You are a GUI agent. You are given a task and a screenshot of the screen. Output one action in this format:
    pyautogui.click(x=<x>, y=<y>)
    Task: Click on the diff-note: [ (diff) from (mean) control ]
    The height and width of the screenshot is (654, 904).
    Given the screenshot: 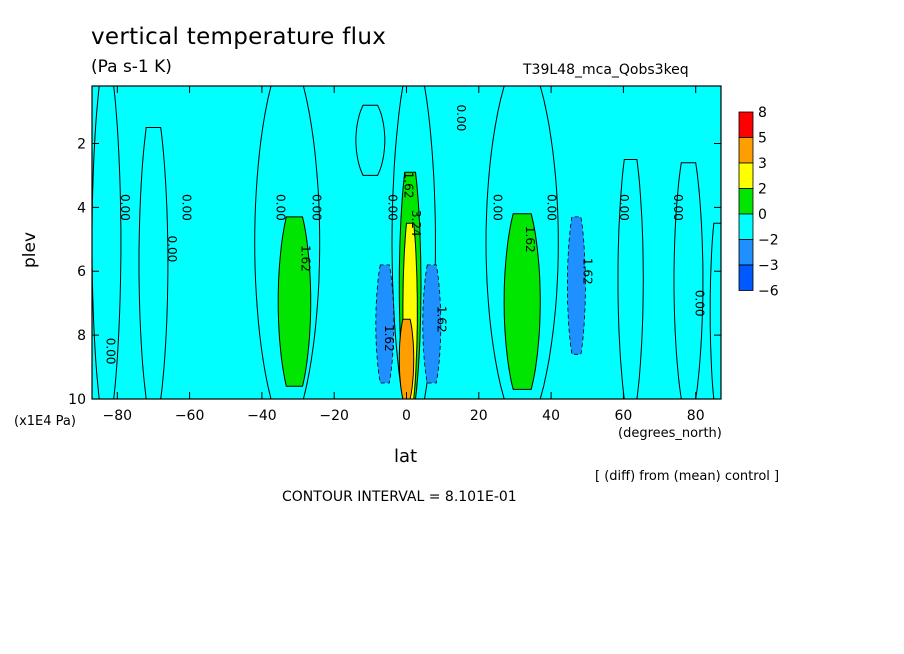 What is the action you would take?
    pyautogui.click(x=687, y=476)
    